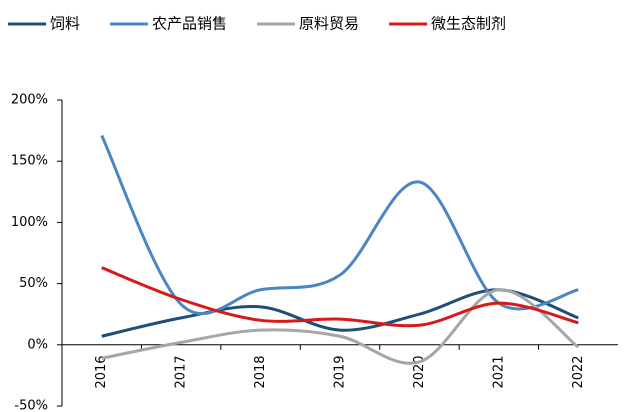  I want to click on y-tick-label: 50%, so click(33, 283).